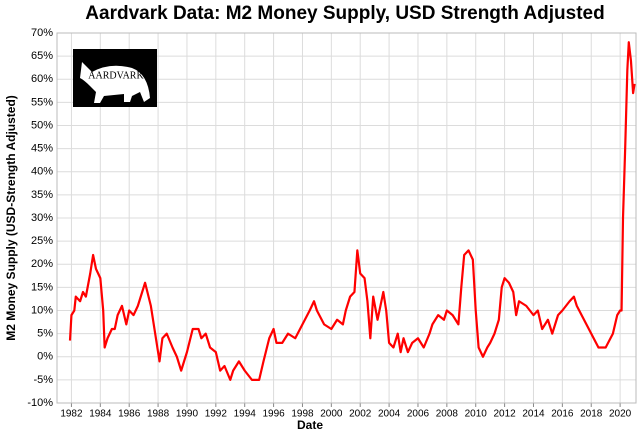  I want to click on y-tick-label: -10%, so click(40, 403).